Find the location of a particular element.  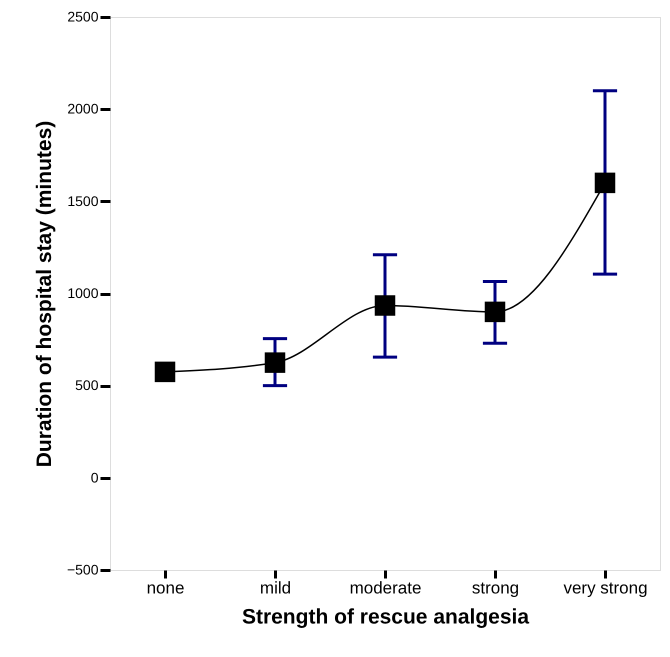

y-tick-label: 500 is located at coordinates (87, 385).